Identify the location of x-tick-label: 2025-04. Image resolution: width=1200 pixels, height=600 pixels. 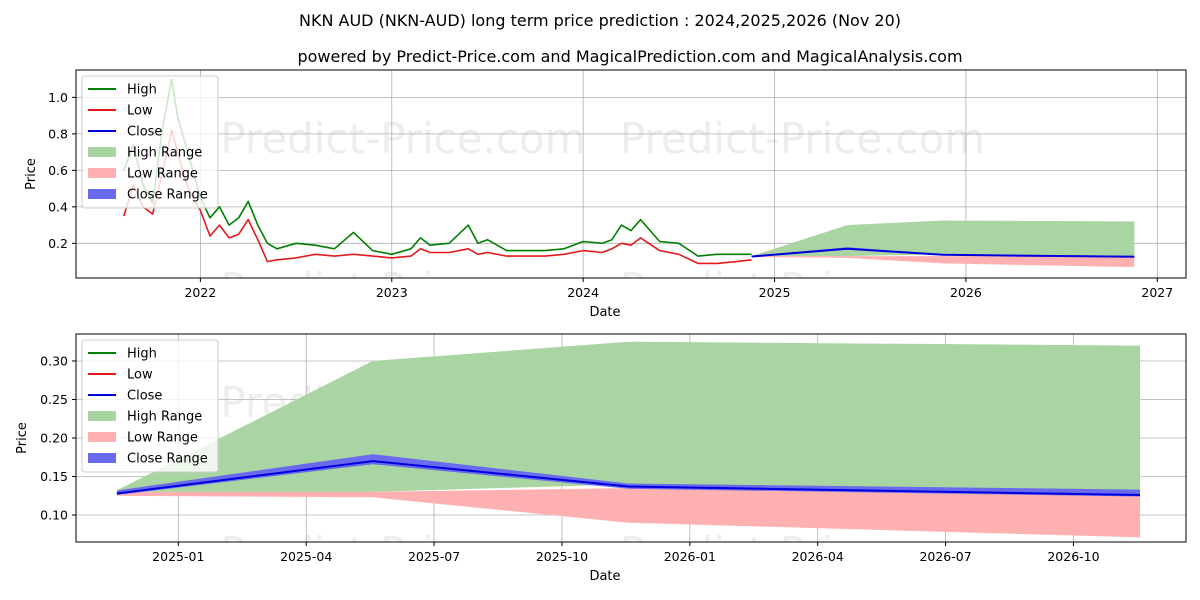
(306, 556).